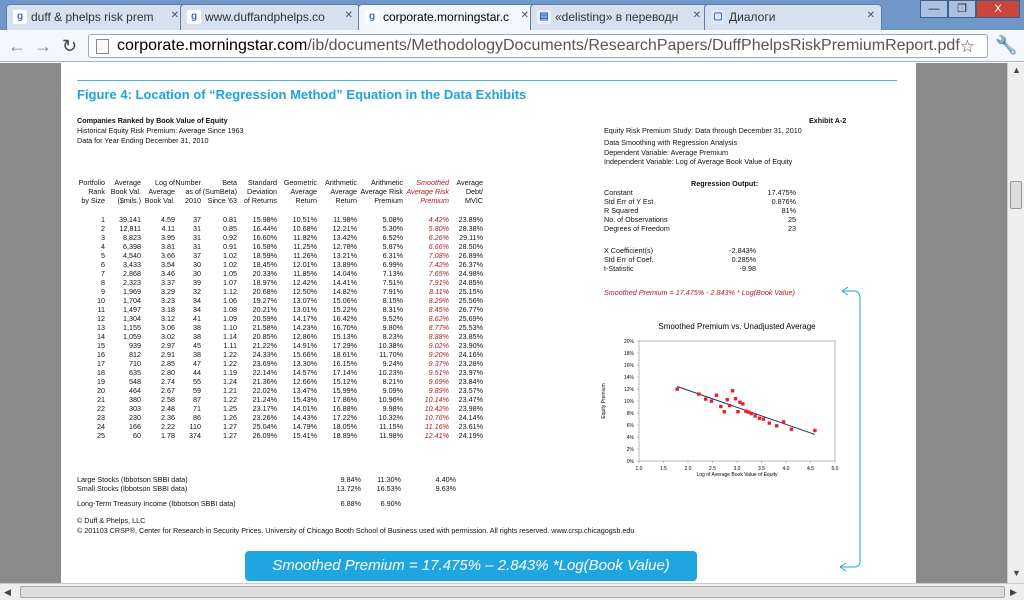 This screenshot has height=600, width=1024. What do you see at coordinates (604, 400) in the screenshot?
I see `y-axis-label: Equity Premium` at bounding box center [604, 400].